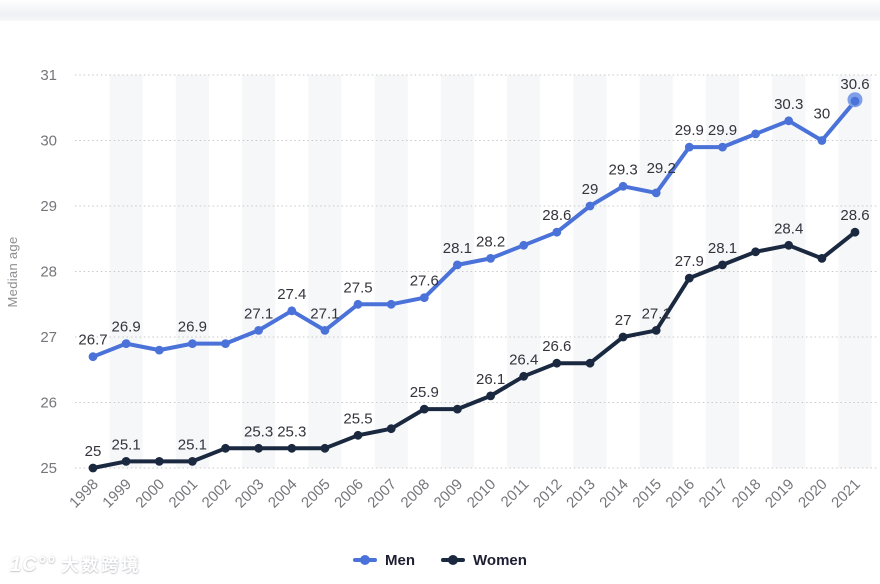 The image size is (880, 584). I want to click on x-tick-2010: 2010, so click(482, 494).